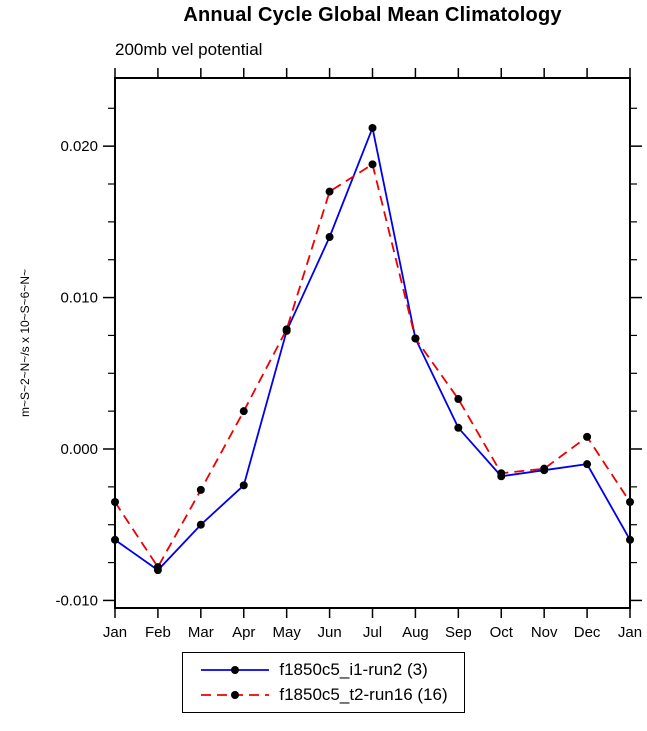  I want to click on x-tick-label: Nov, so click(544, 632).